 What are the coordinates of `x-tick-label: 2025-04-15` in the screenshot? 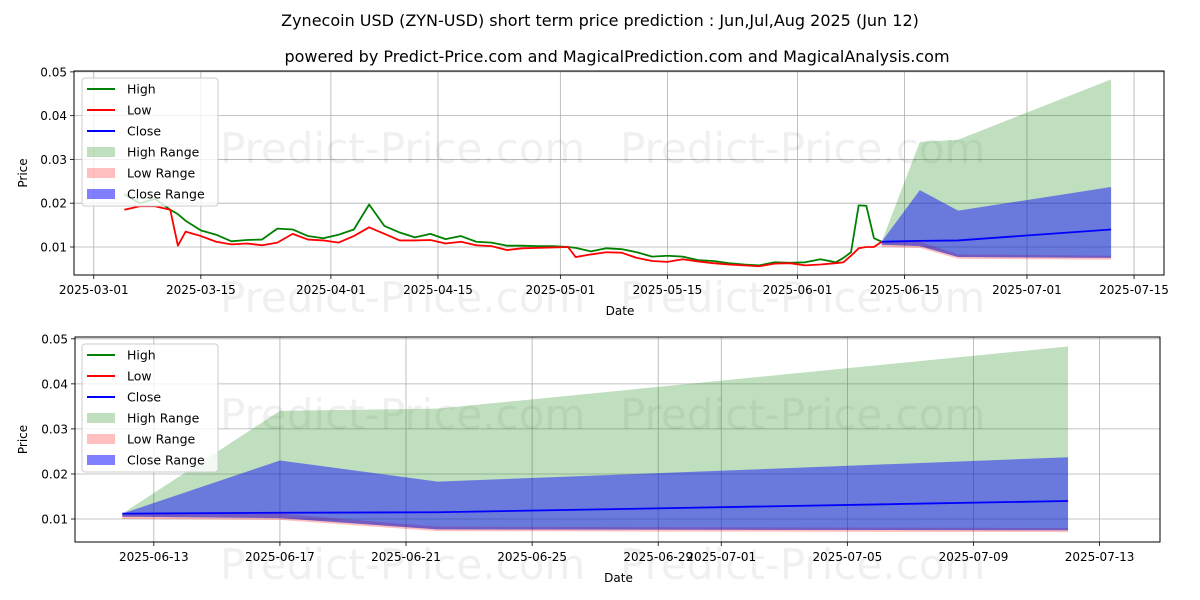 It's located at (438, 290).